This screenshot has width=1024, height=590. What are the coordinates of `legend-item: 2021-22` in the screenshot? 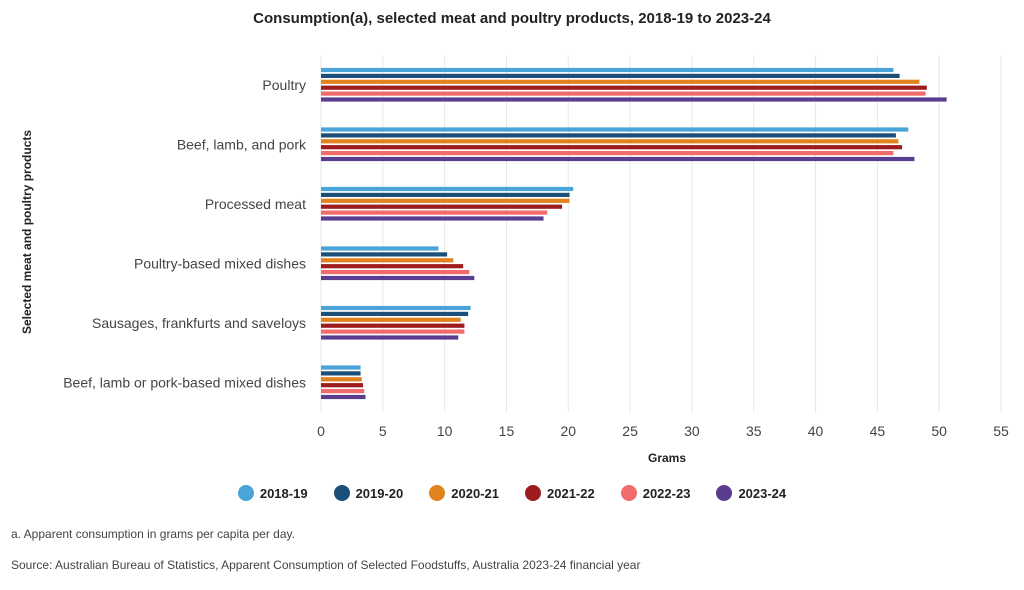 It's located at (560, 493).